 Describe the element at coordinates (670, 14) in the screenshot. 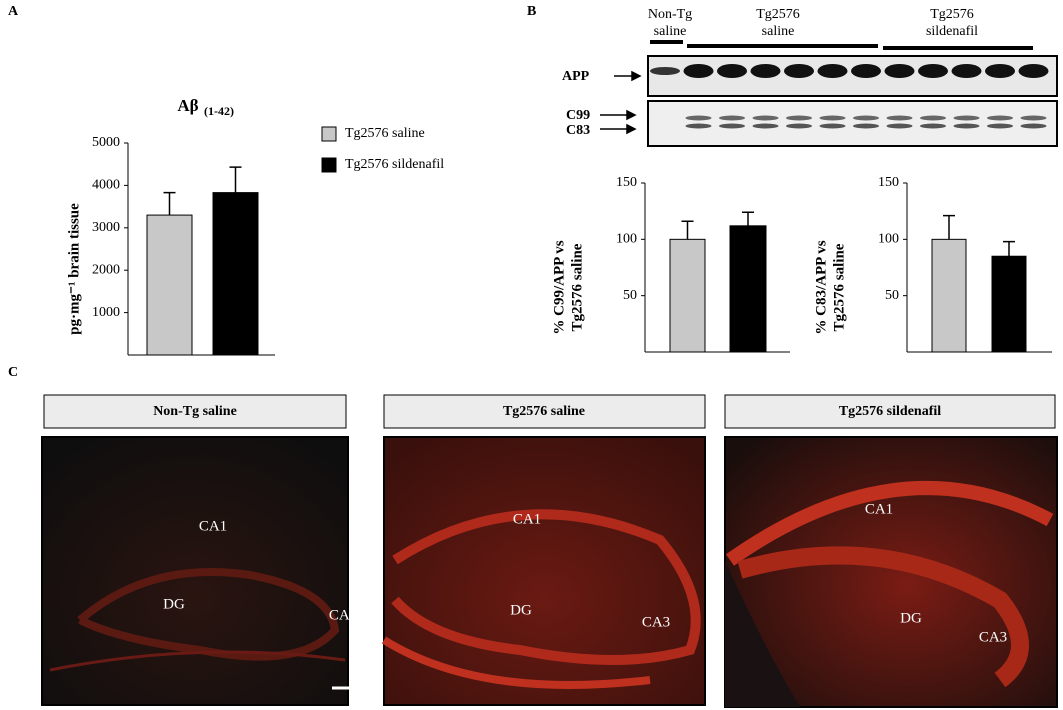

I see `group-label: Non-Tg` at that location.